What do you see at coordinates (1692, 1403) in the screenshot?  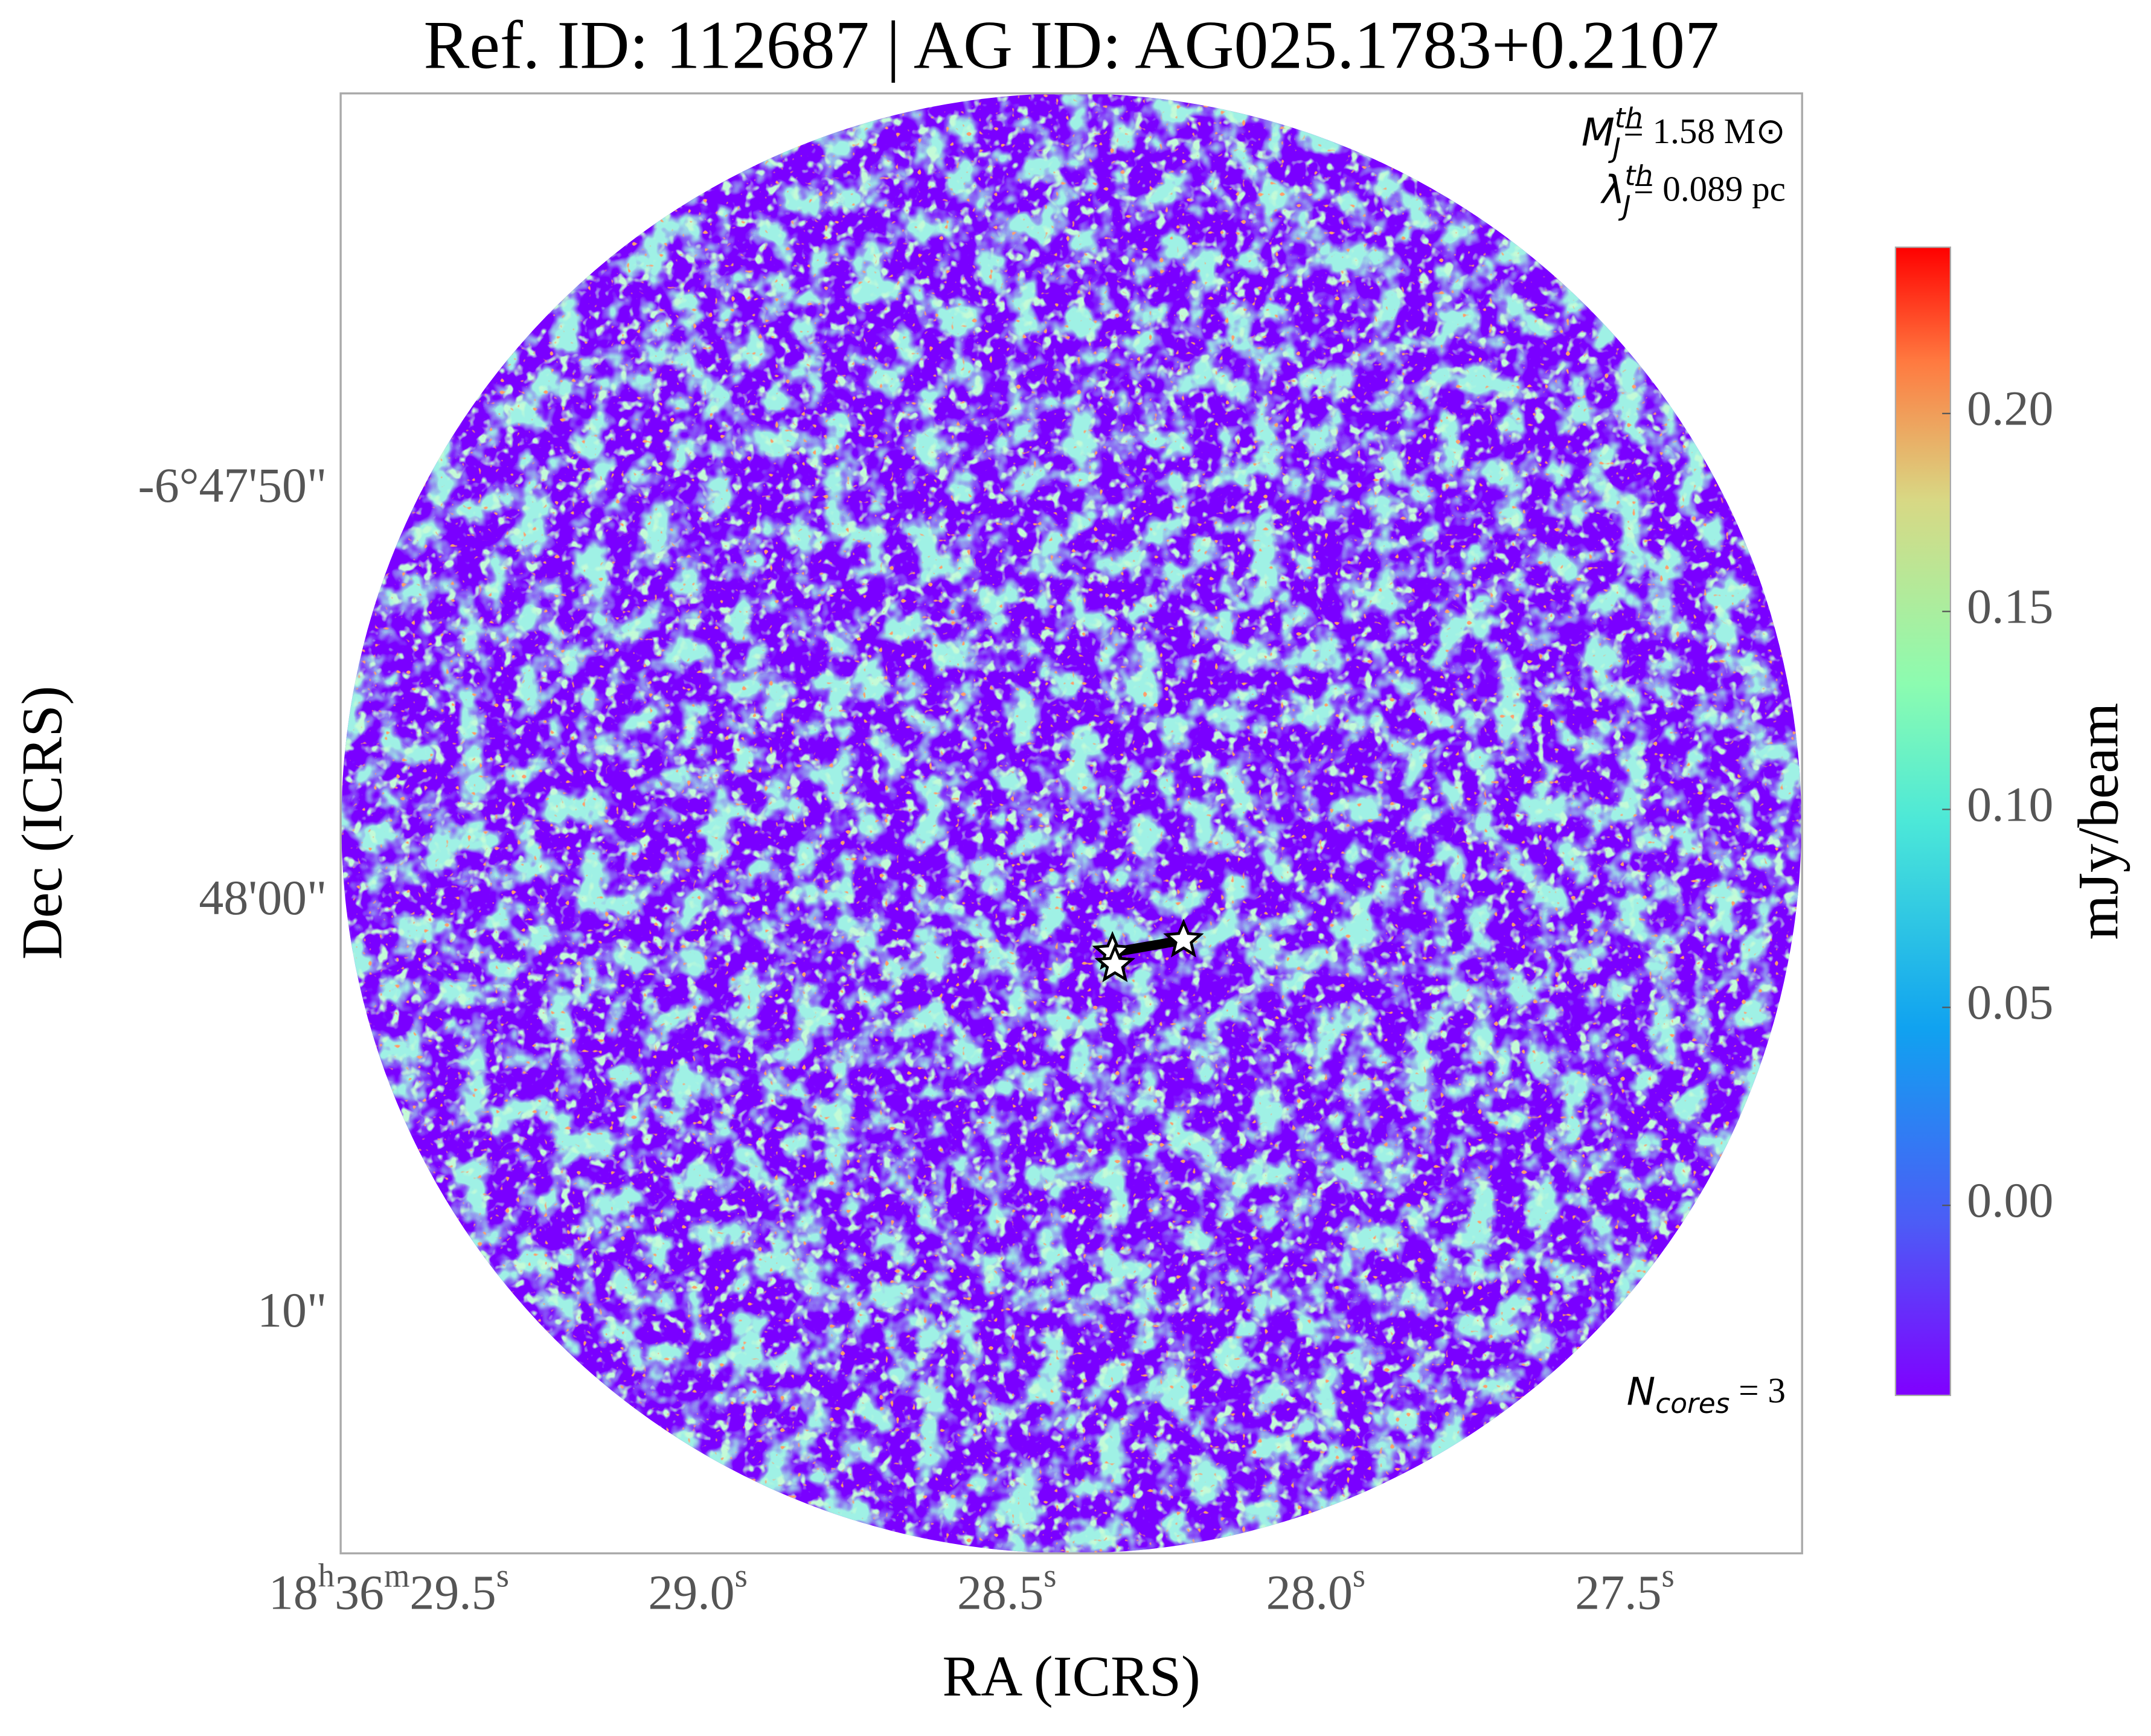 I see `annotation-sub: cores` at bounding box center [1692, 1403].